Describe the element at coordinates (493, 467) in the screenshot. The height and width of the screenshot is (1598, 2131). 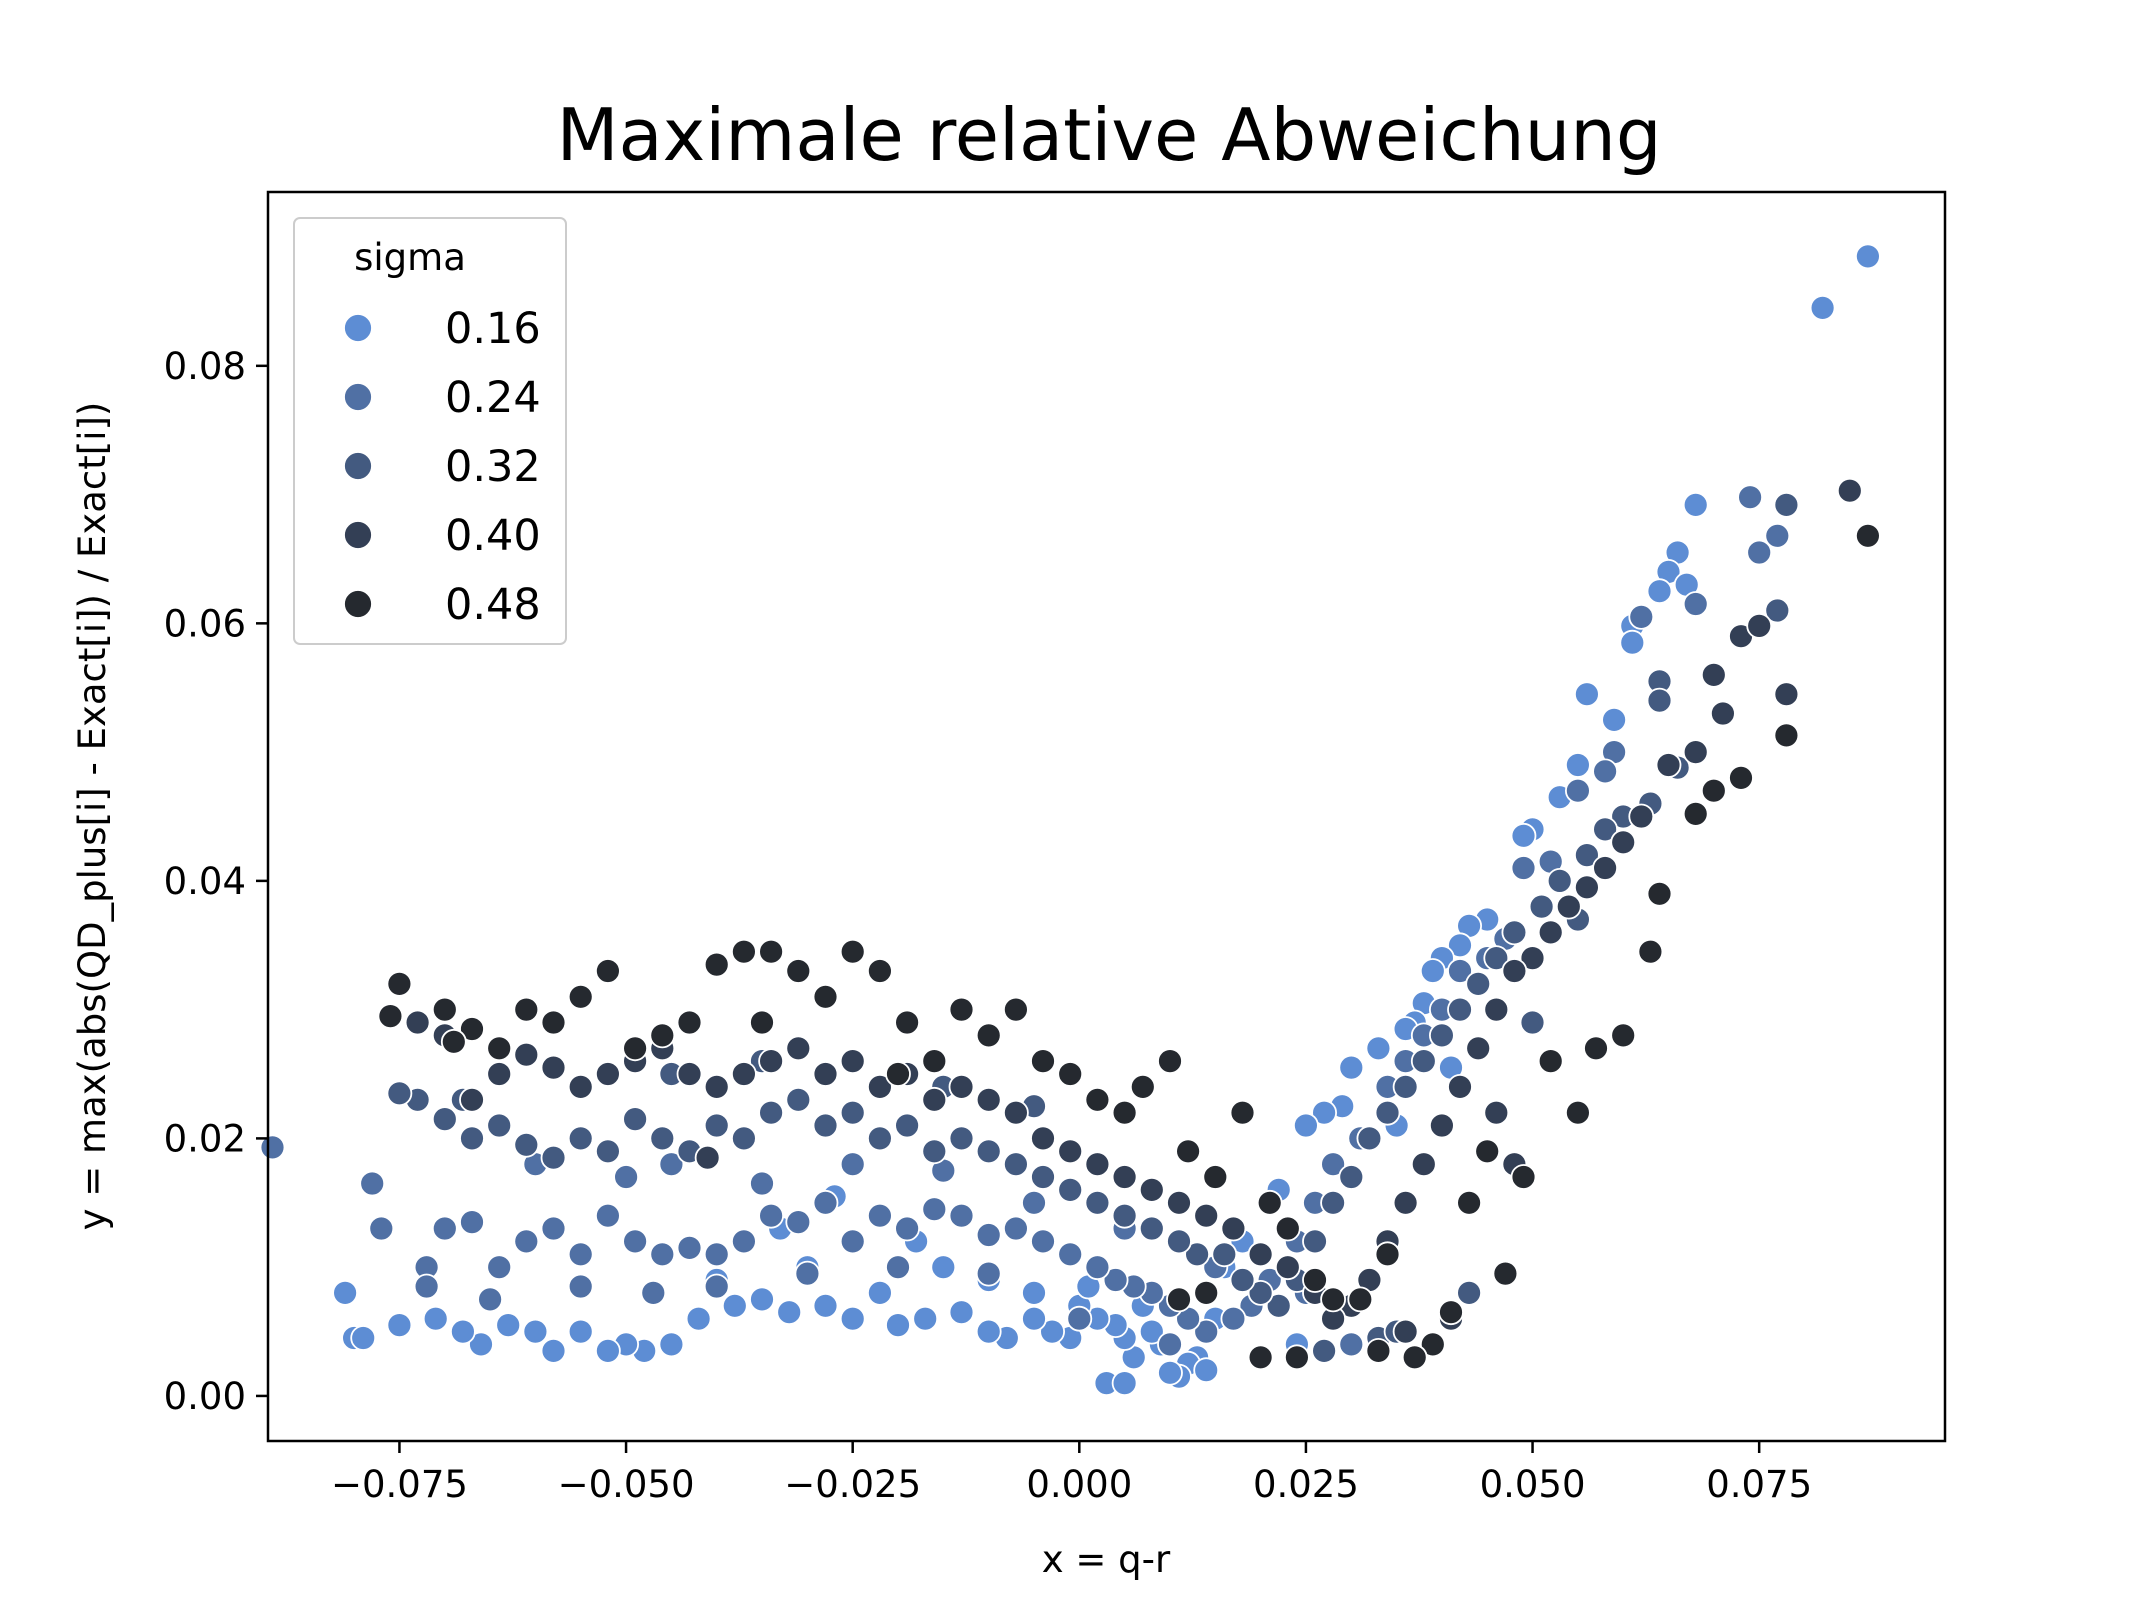
I see `legend-label: 0.32` at that location.